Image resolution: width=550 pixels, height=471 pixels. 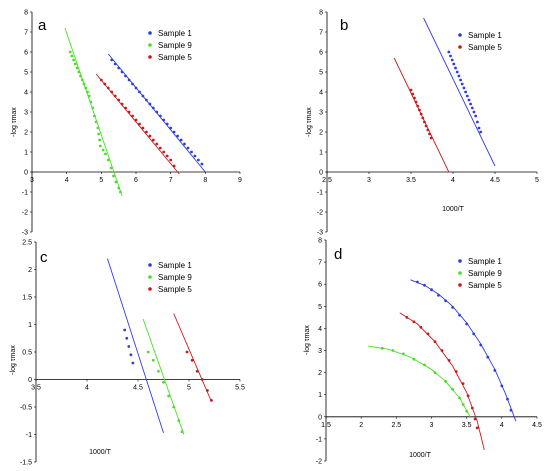 I want to click on y-tick-label: 2.5, so click(x=27, y=243).